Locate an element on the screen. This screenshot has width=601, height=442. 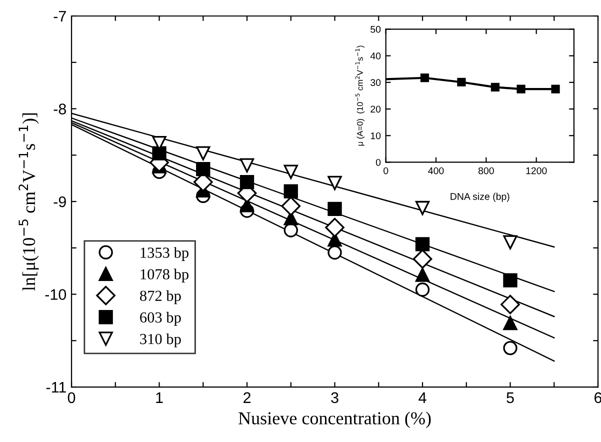
y-tick-label: 30 is located at coordinates (375, 82).